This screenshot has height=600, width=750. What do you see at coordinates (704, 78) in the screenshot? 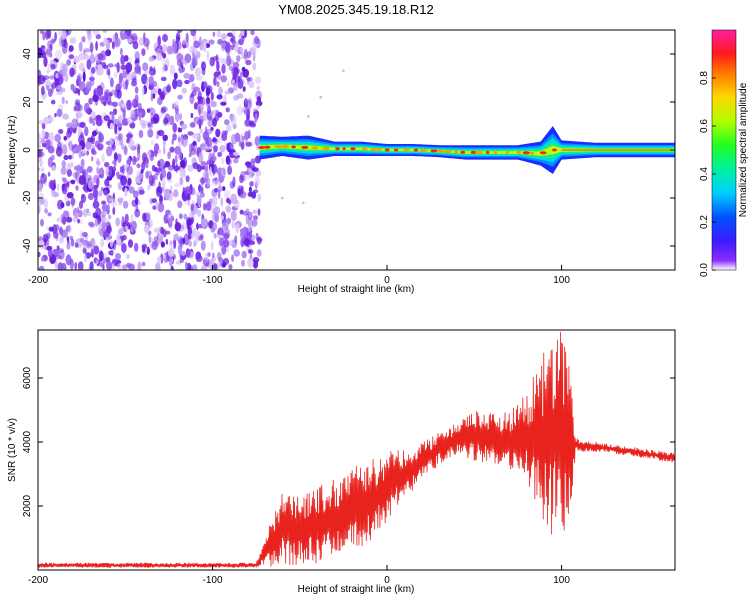
I see `colorbar-tick-label: 0.8` at bounding box center [704, 78].